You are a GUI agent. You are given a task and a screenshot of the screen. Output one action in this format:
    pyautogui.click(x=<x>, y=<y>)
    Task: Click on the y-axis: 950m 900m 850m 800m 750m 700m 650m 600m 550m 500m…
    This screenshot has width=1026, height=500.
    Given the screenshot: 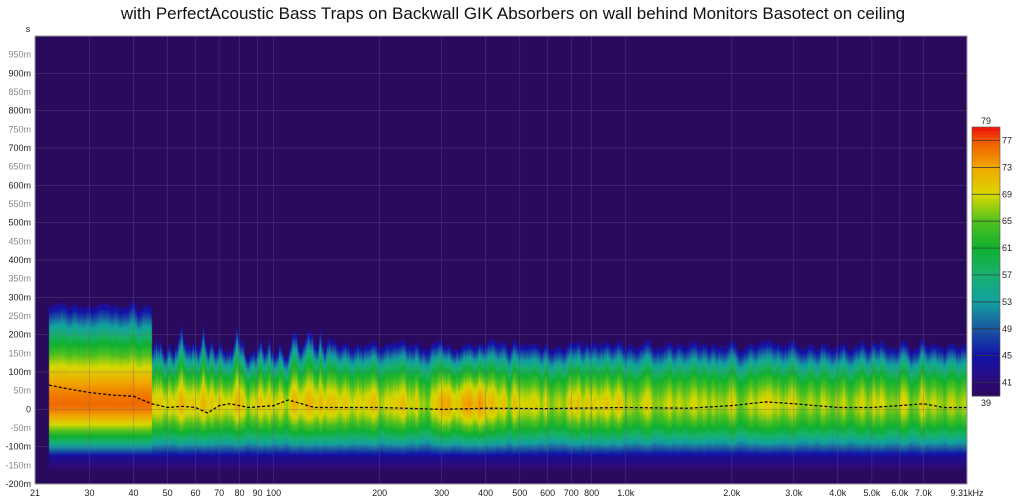 What is the action you would take?
    pyautogui.click(x=18, y=269)
    